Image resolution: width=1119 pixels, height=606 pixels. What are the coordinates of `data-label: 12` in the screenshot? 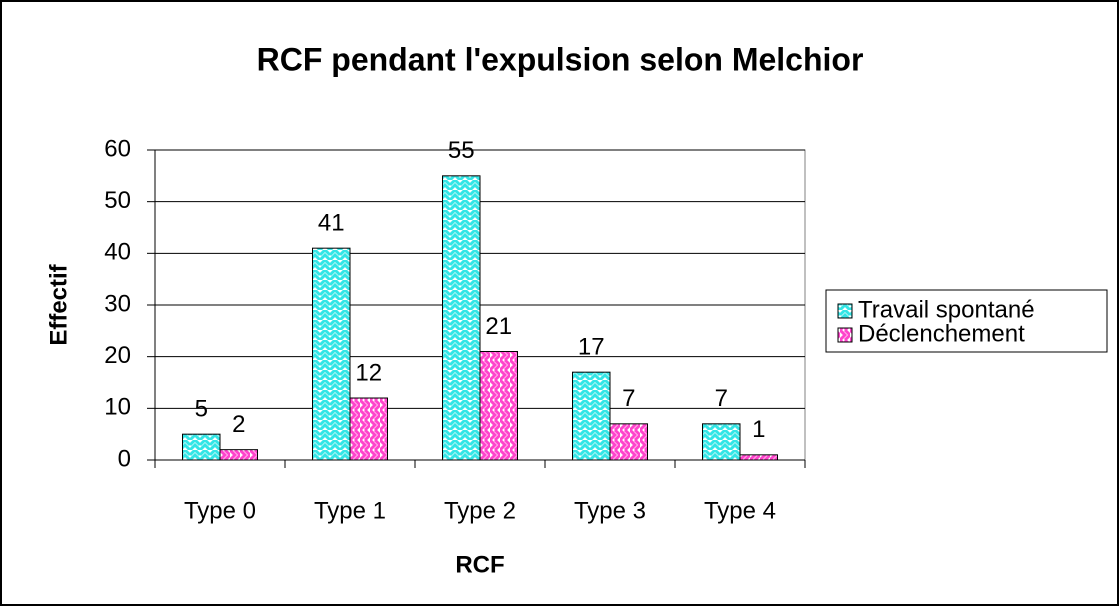 It's located at (368, 372).